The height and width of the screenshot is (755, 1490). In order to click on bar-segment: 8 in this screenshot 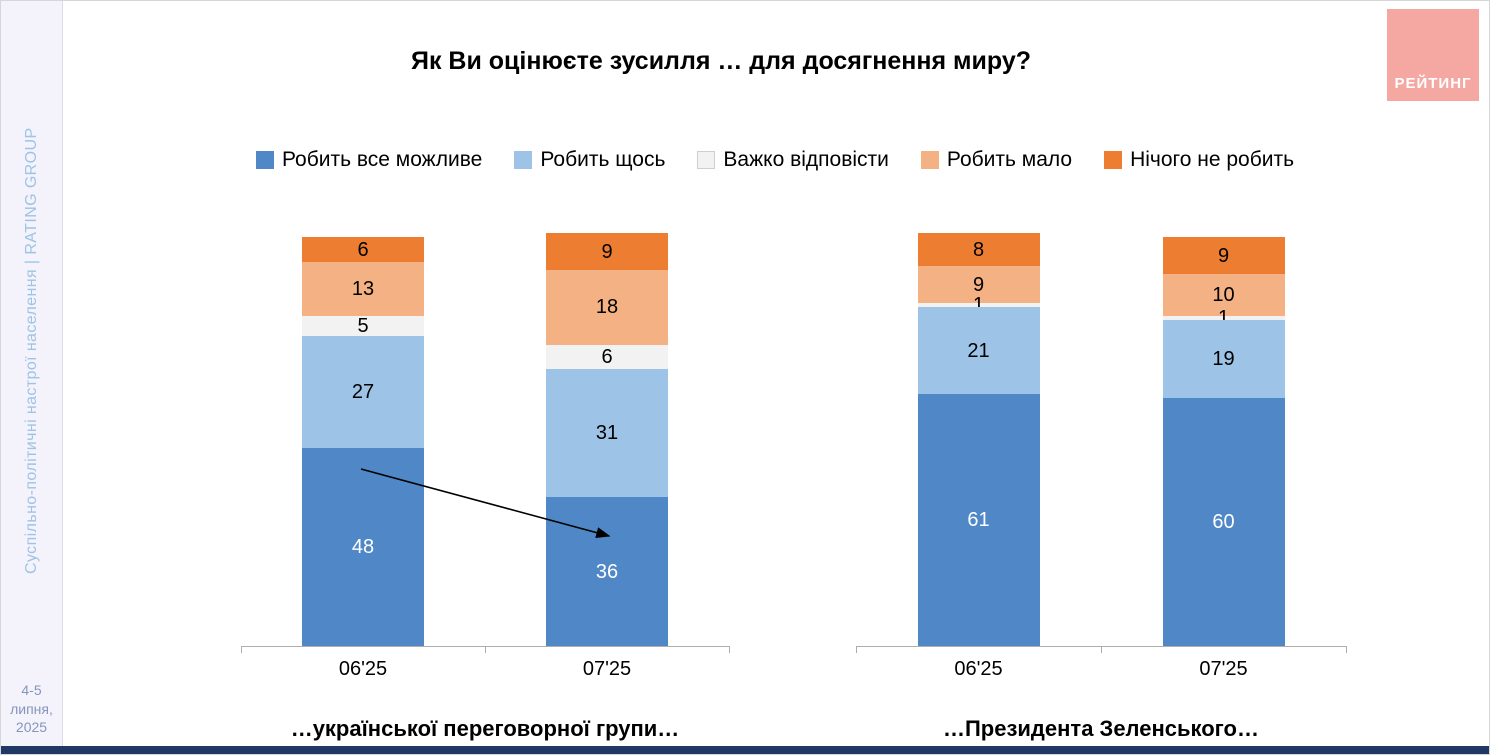, I will do `click(978, 250)`.